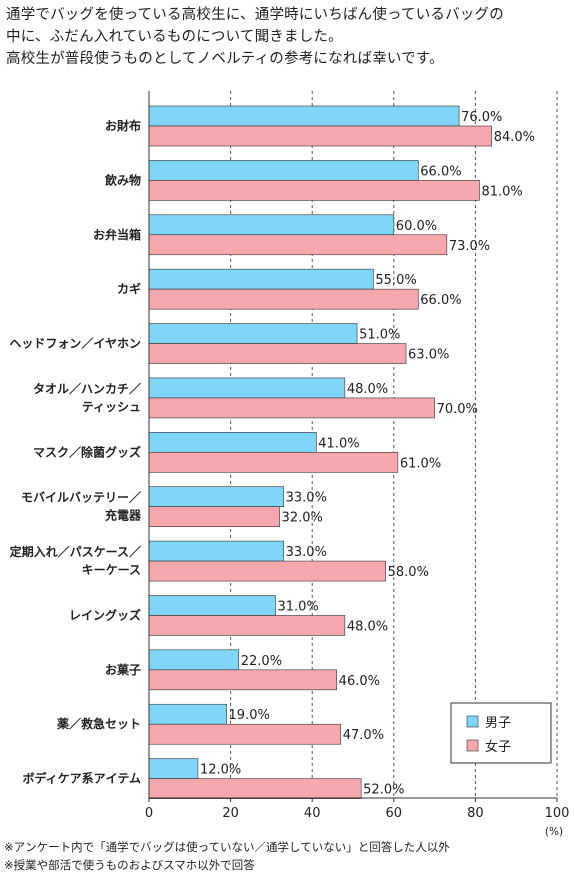 The image size is (574, 877). What do you see at coordinates (117, 234) in the screenshot?
I see `category-label: お弁当箱` at bounding box center [117, 234].